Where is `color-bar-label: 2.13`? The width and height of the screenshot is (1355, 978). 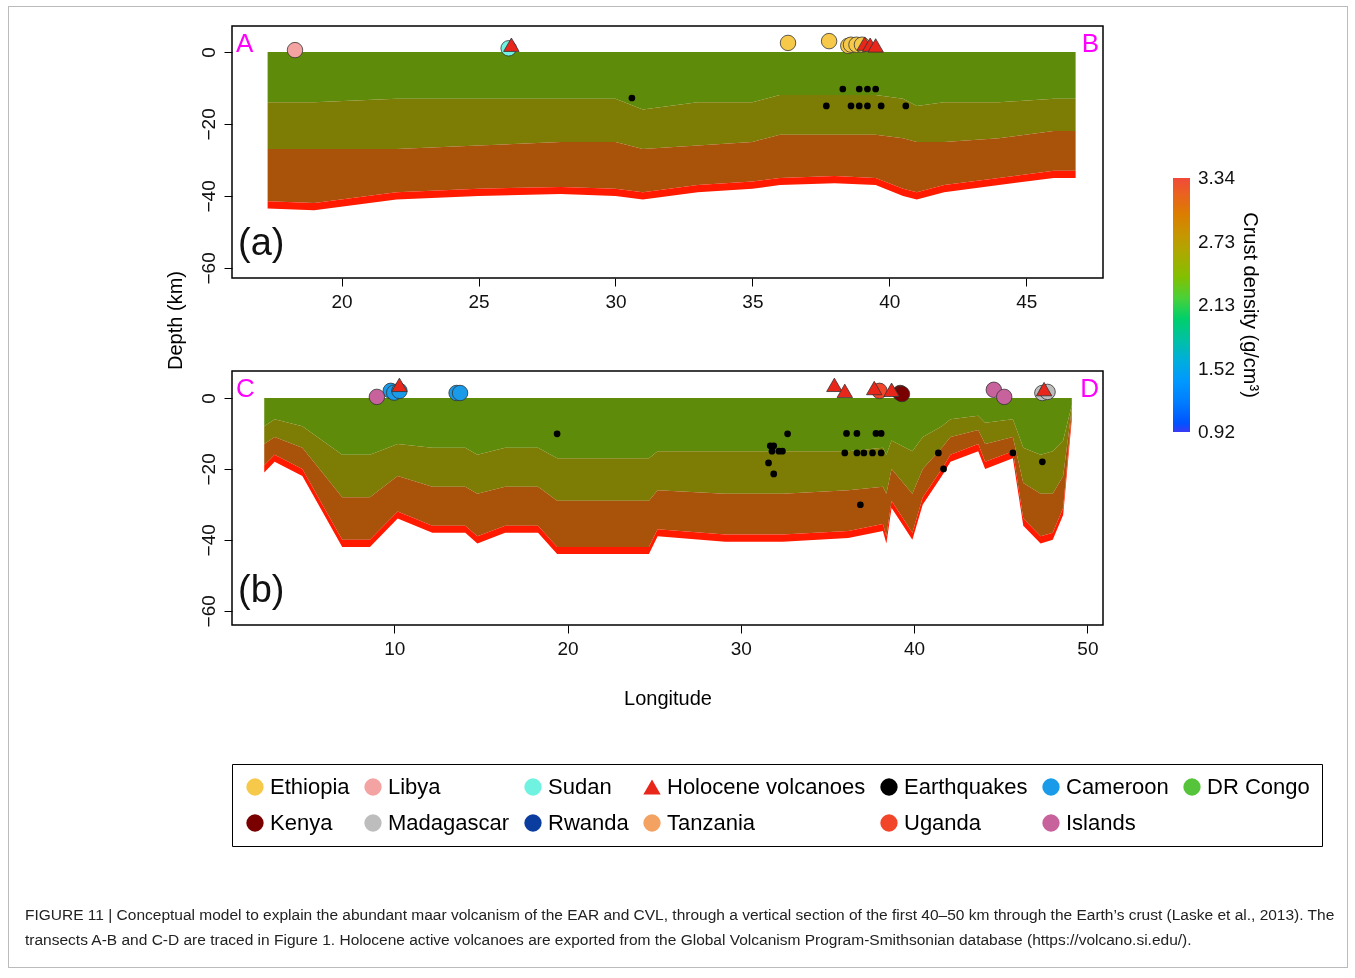 color-bar-label: 2.13 is located at coordinates (1216, 304).